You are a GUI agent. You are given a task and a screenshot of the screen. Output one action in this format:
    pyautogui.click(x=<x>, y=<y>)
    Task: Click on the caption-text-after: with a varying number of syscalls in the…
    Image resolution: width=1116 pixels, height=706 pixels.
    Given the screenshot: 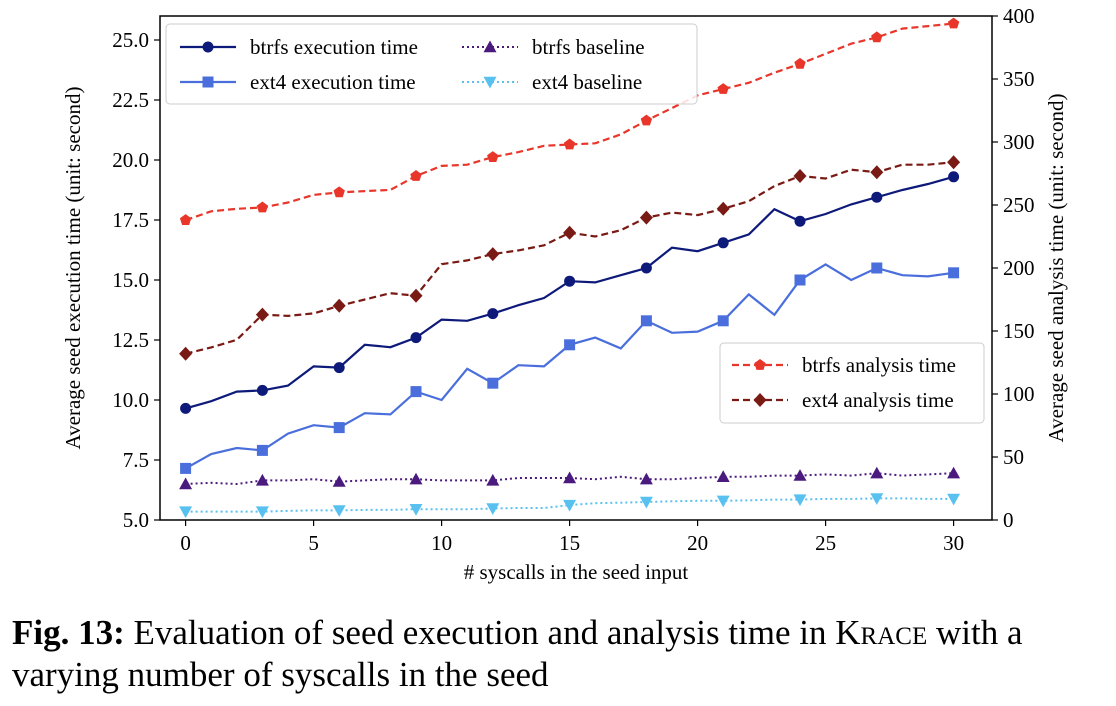 What is the action you would take?
    pyautogui.click(x=517, y=653)
    